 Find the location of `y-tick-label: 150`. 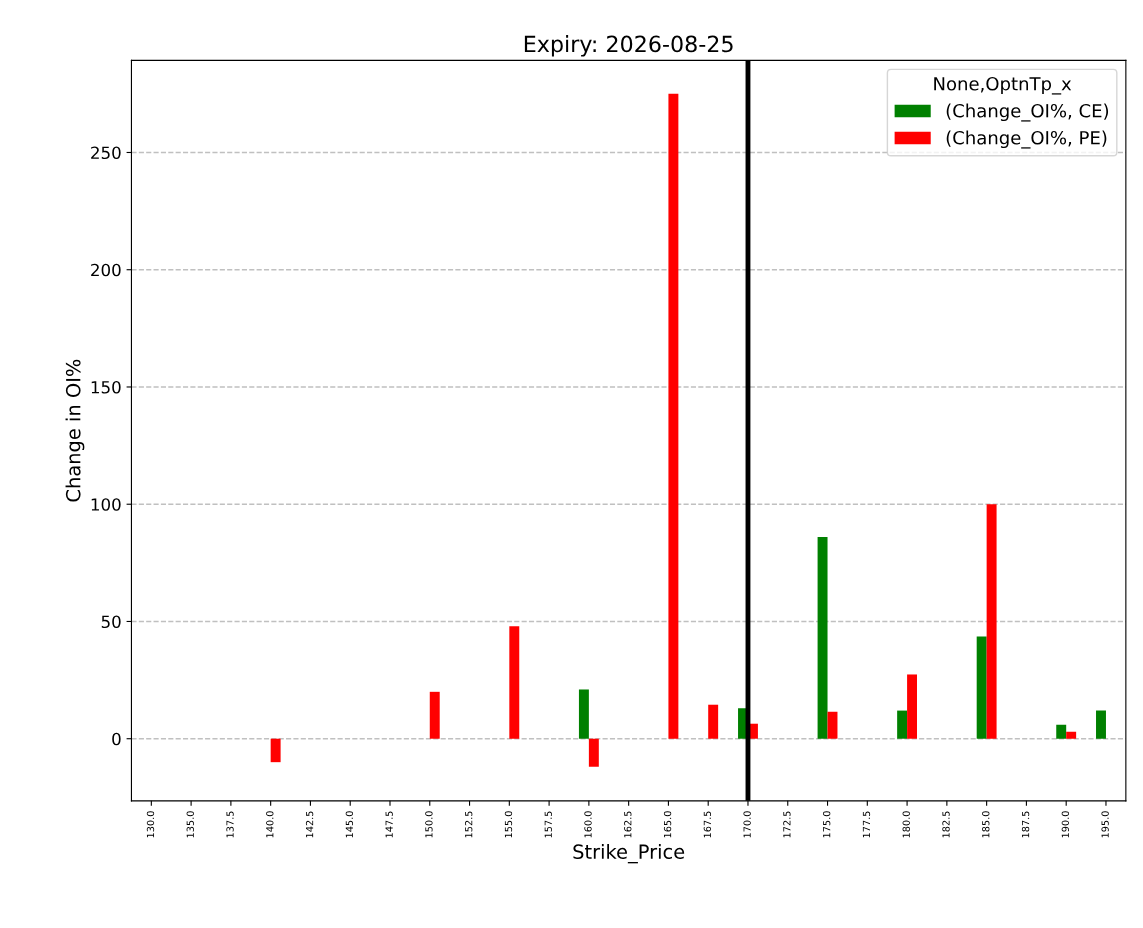

y-tick-label: 150 is located at coordinates (106, 387).